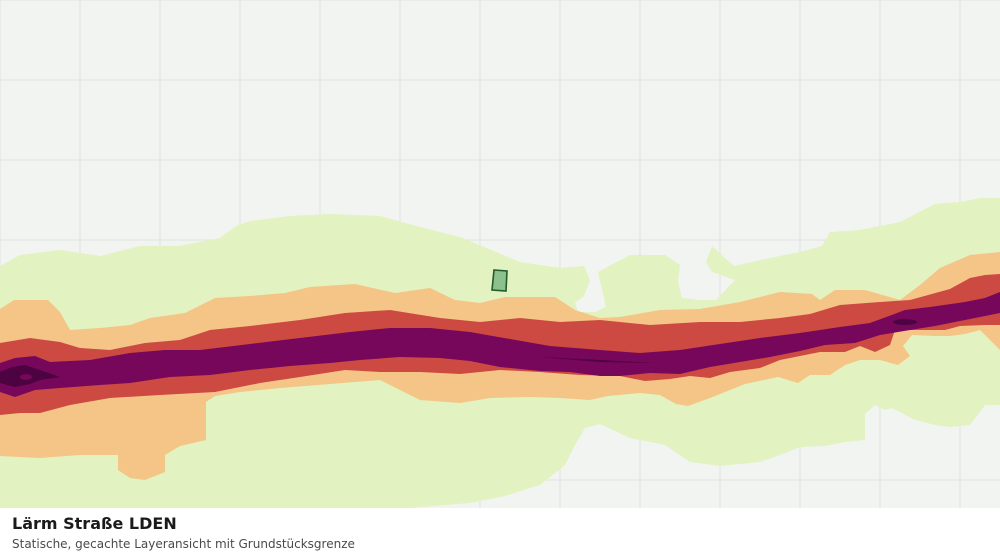 The image size is (1000, 560). I want to click on layer-title: Lärm Straße LDEN, so click(94, 523).